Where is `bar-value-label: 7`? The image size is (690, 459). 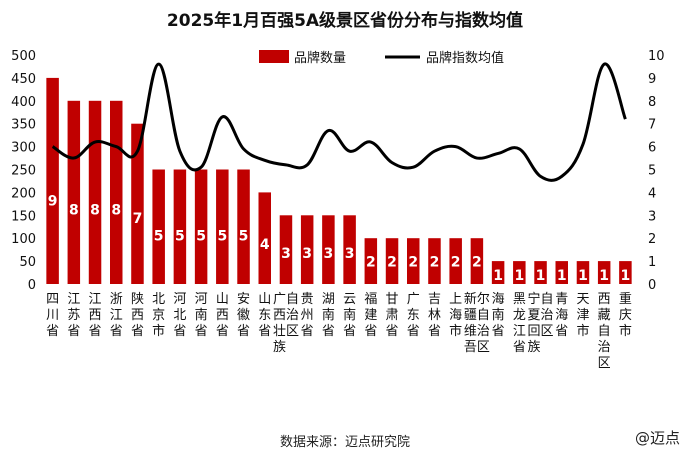
bar-value-label: 7 is located at coordinates (138, 219).